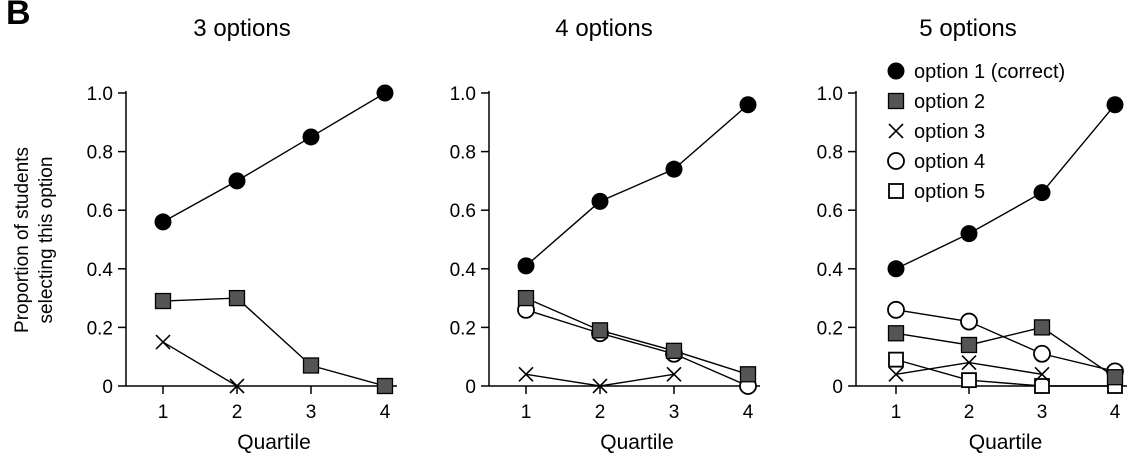  Describe the element at coordinates (241, 28) in the screenshot. I see `chart-title: 3 options` at that location.